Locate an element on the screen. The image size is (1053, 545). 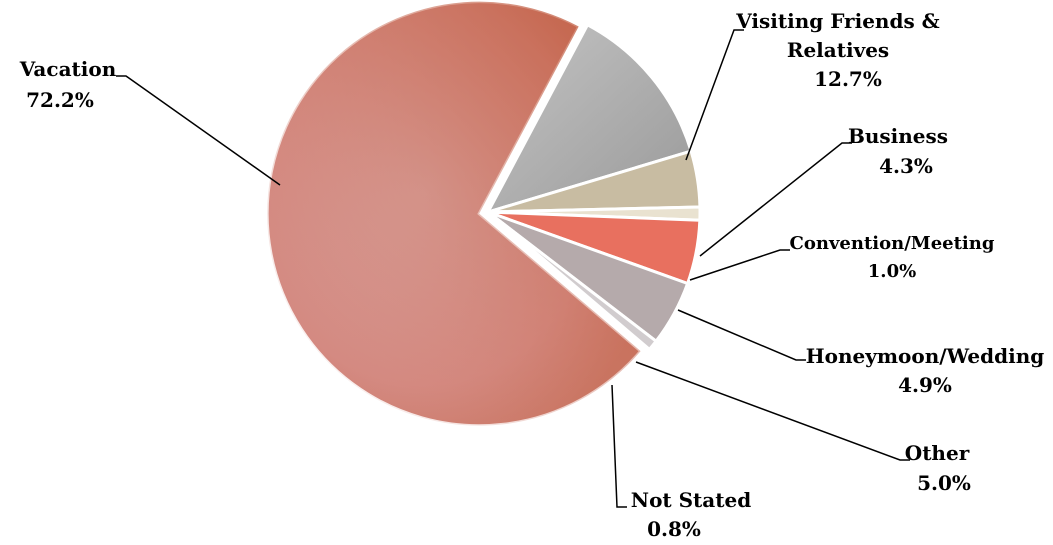
slice-category-label-honeymoon-wedding: Honeymoon/Wedding is located at coordinates (925, 356).